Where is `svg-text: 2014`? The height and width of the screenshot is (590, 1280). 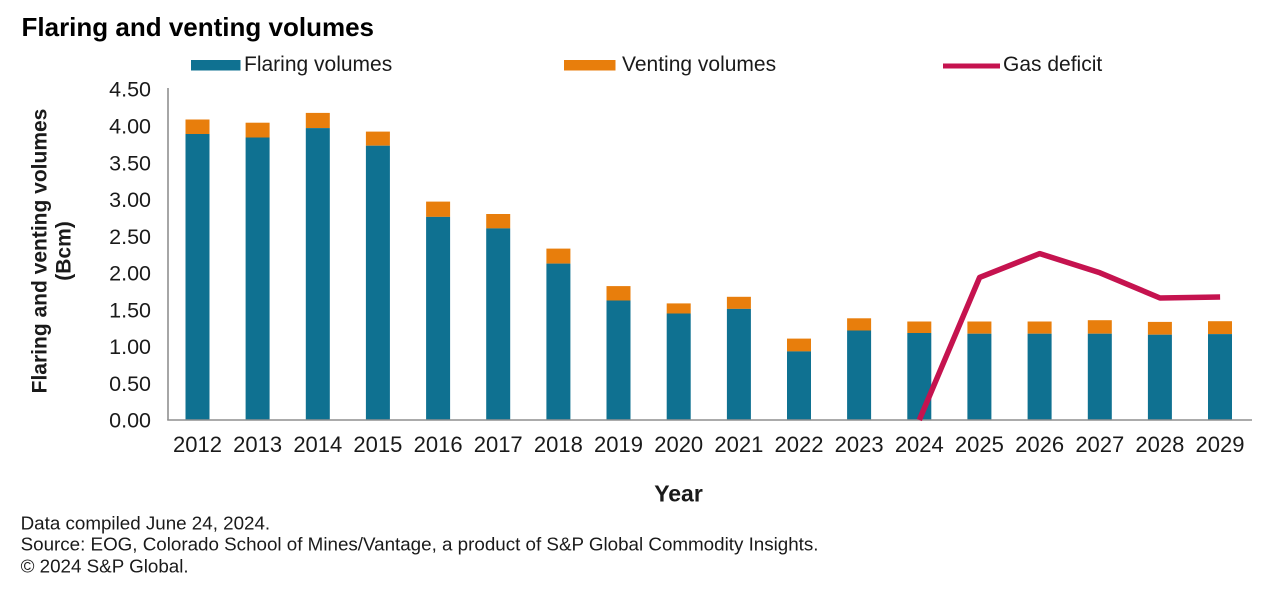 svg-text: 2014 is located at coordinates (317, 444).